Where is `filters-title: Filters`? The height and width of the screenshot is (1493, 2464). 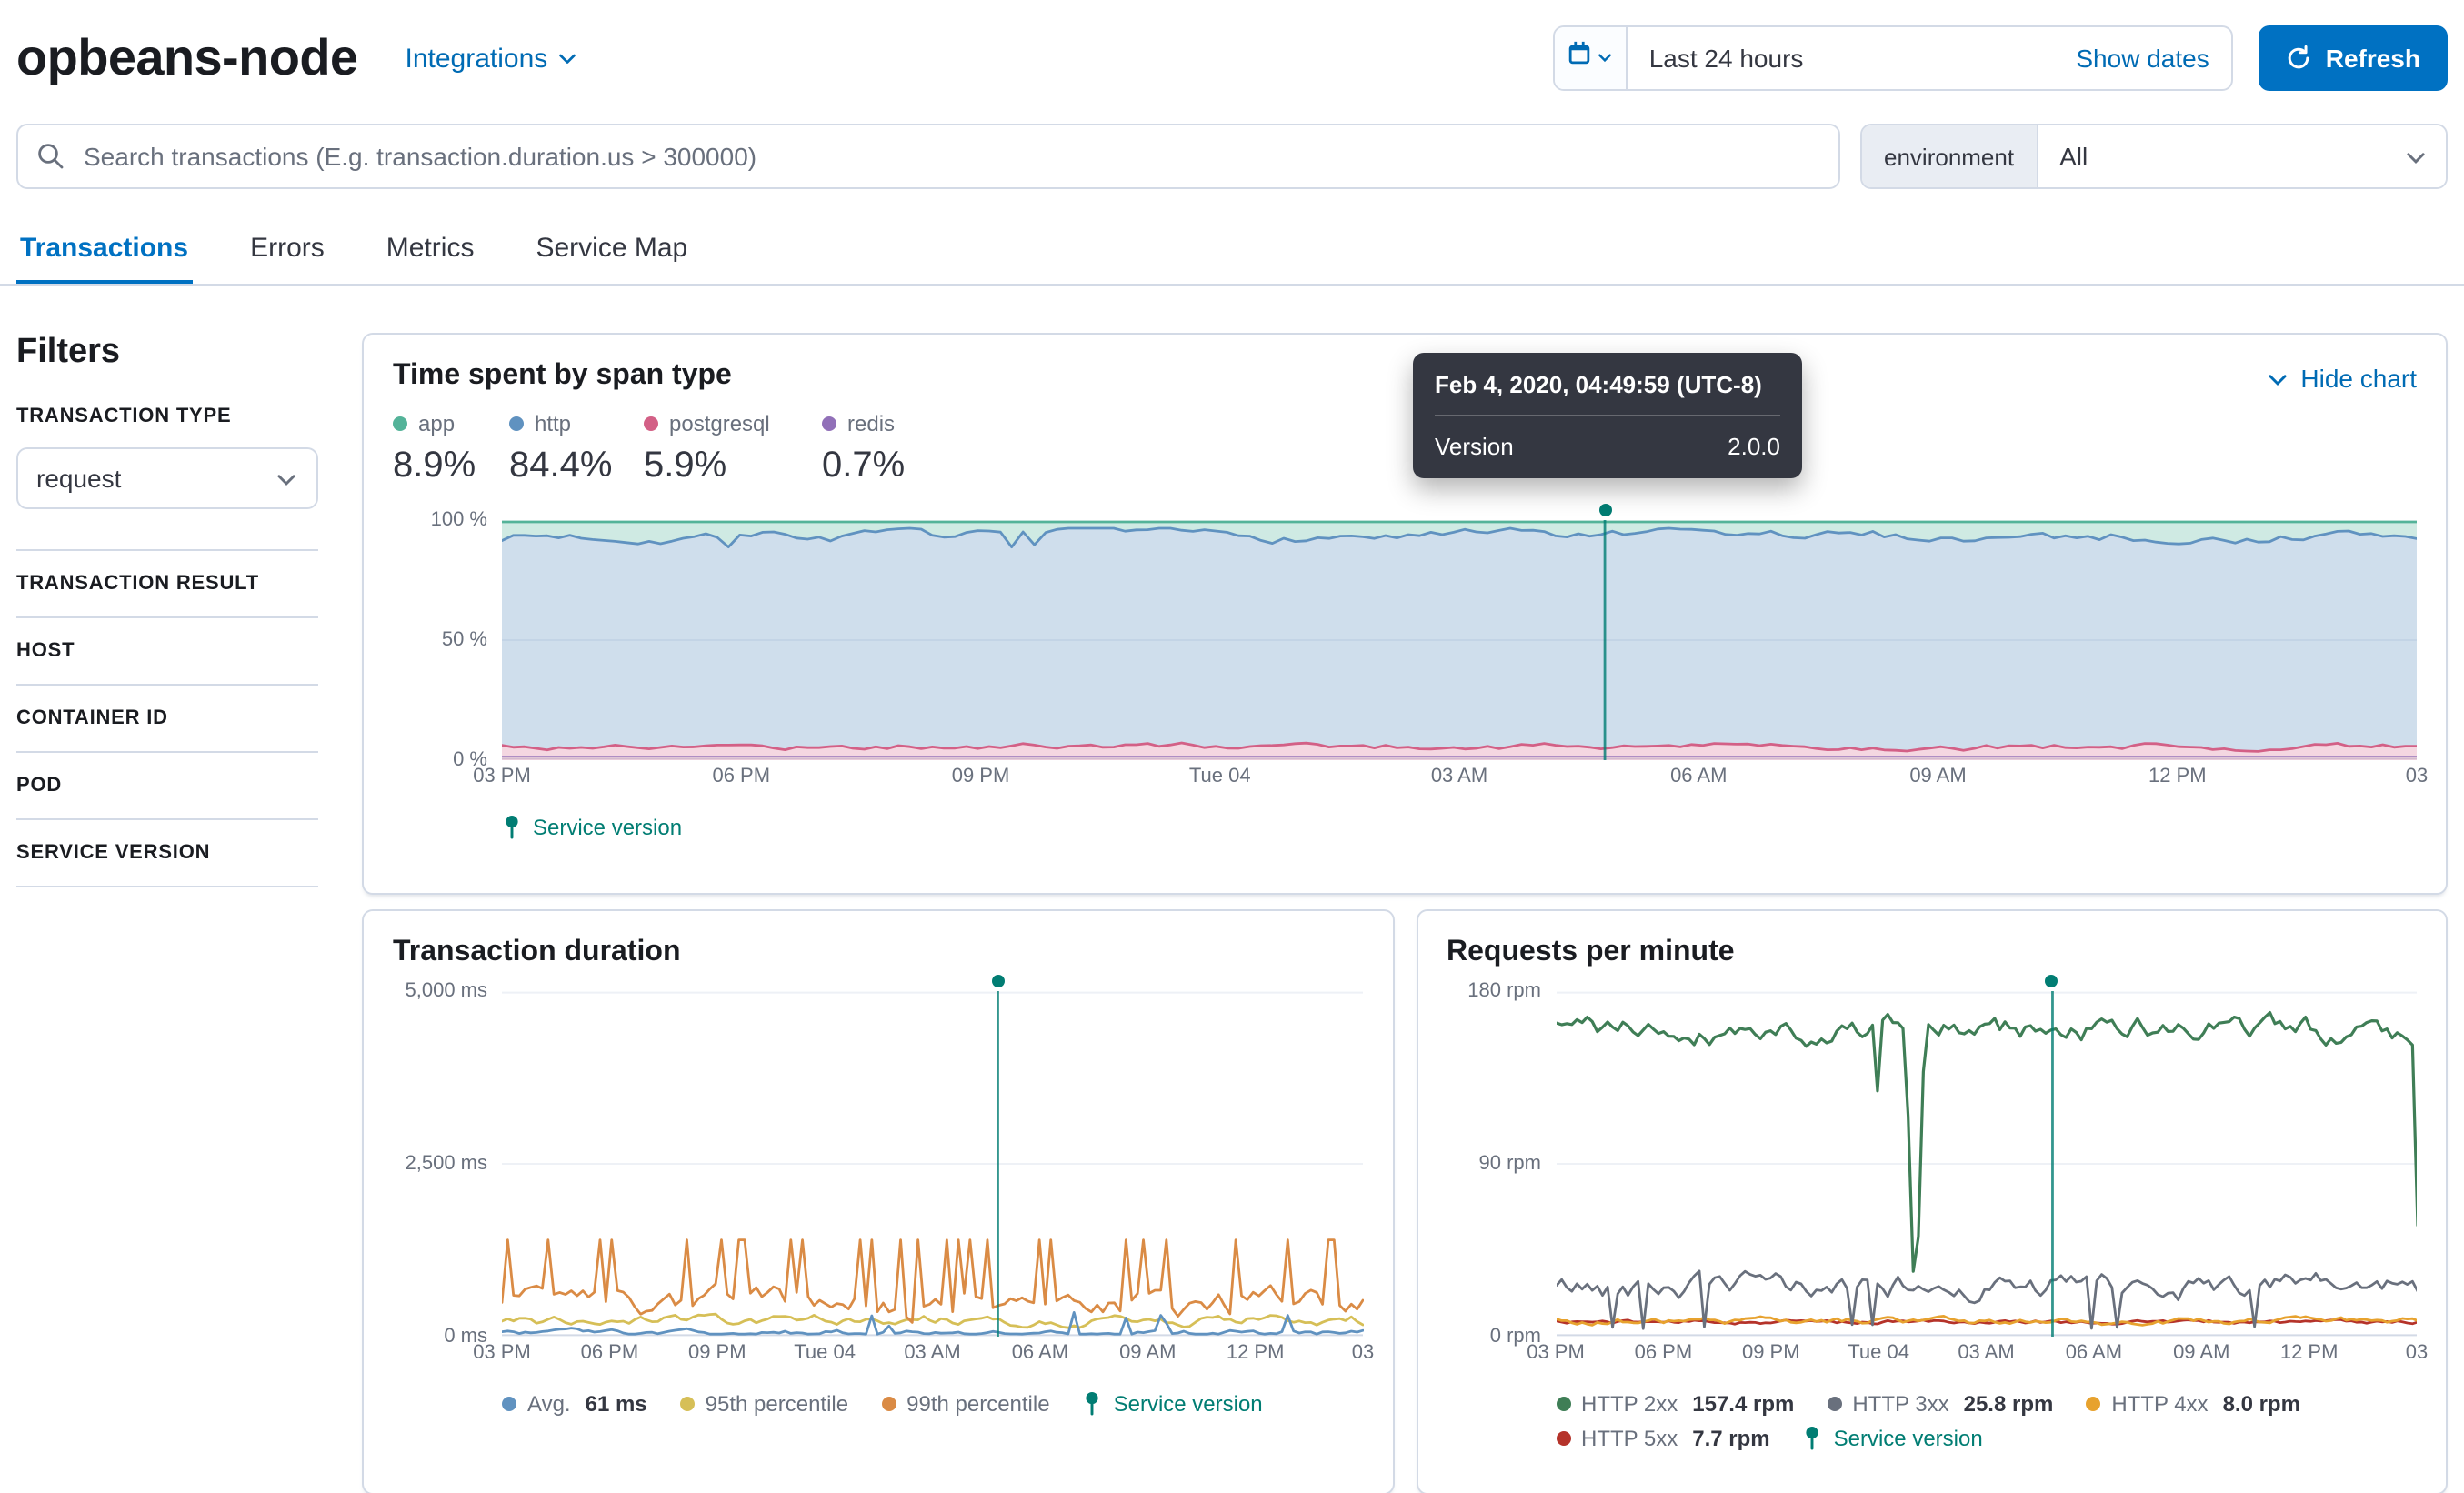
filters-title: Filters is located at coordinates (68, 352).